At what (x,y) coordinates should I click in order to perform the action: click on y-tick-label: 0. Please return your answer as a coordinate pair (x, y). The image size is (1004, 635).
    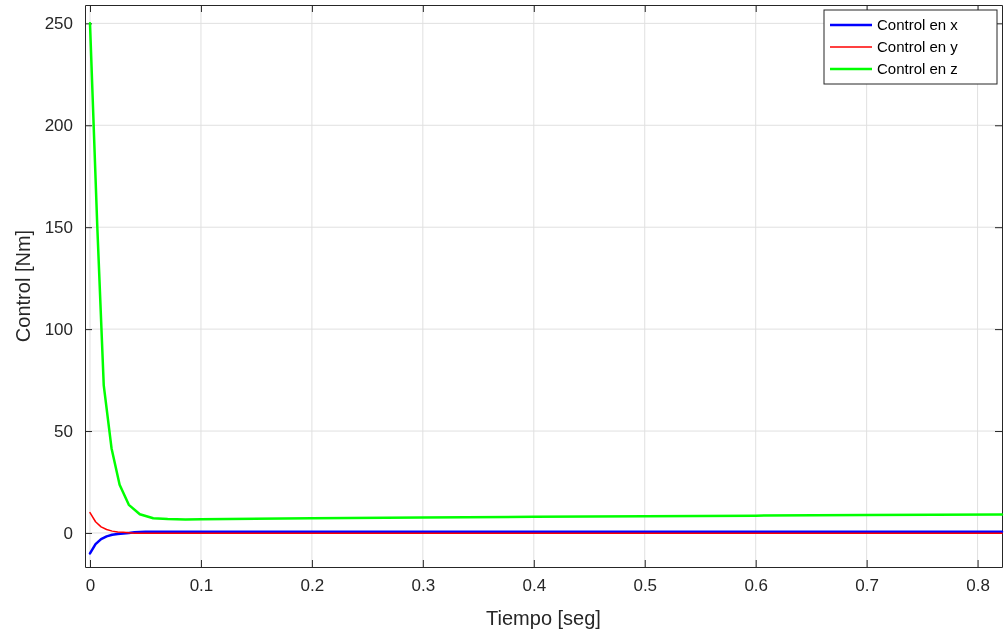
    Looking at the image, I should click on (68, 533).